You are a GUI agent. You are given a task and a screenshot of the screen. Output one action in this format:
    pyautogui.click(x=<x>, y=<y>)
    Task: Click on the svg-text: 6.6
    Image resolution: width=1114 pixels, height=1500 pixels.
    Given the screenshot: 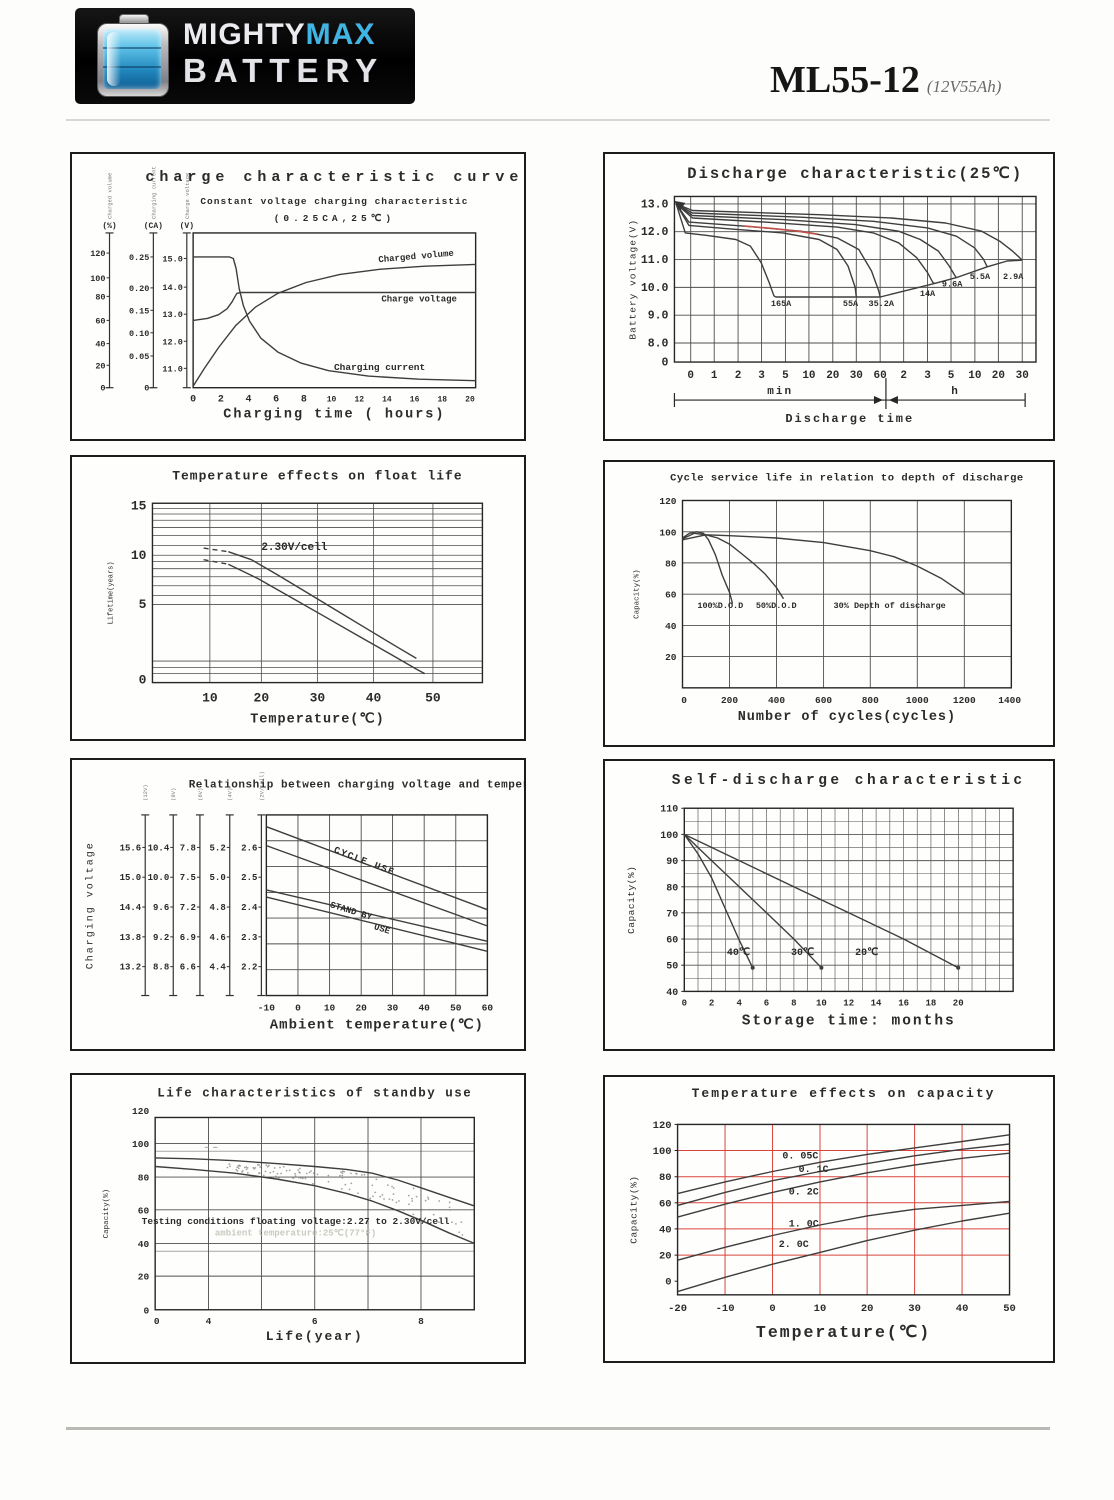 What is the action you would take?
    pyautogui.click(x=188, y=968)
    